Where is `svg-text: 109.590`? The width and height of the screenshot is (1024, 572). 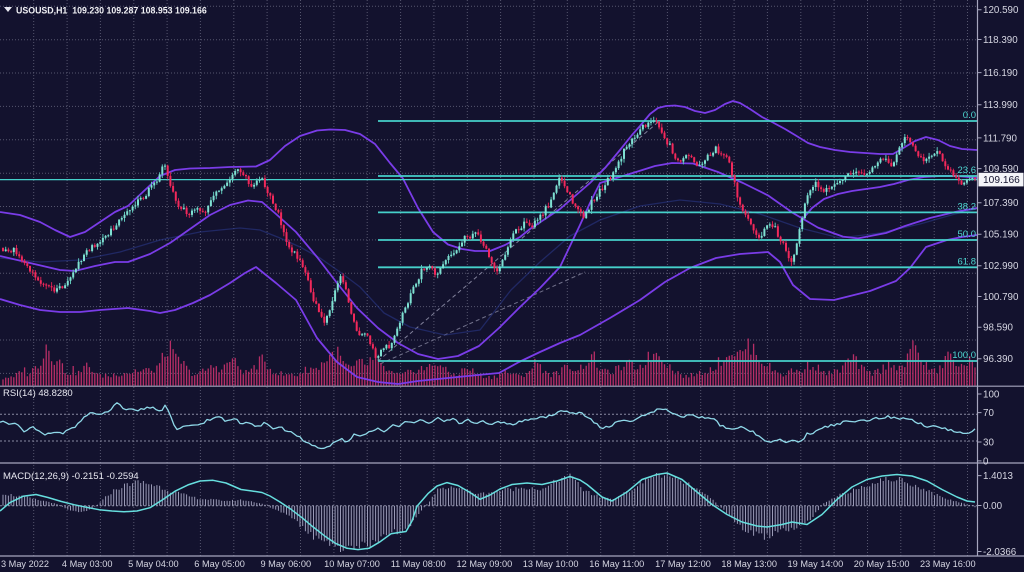
svg-text: 109.590 is located at coordinates (1001, 169).